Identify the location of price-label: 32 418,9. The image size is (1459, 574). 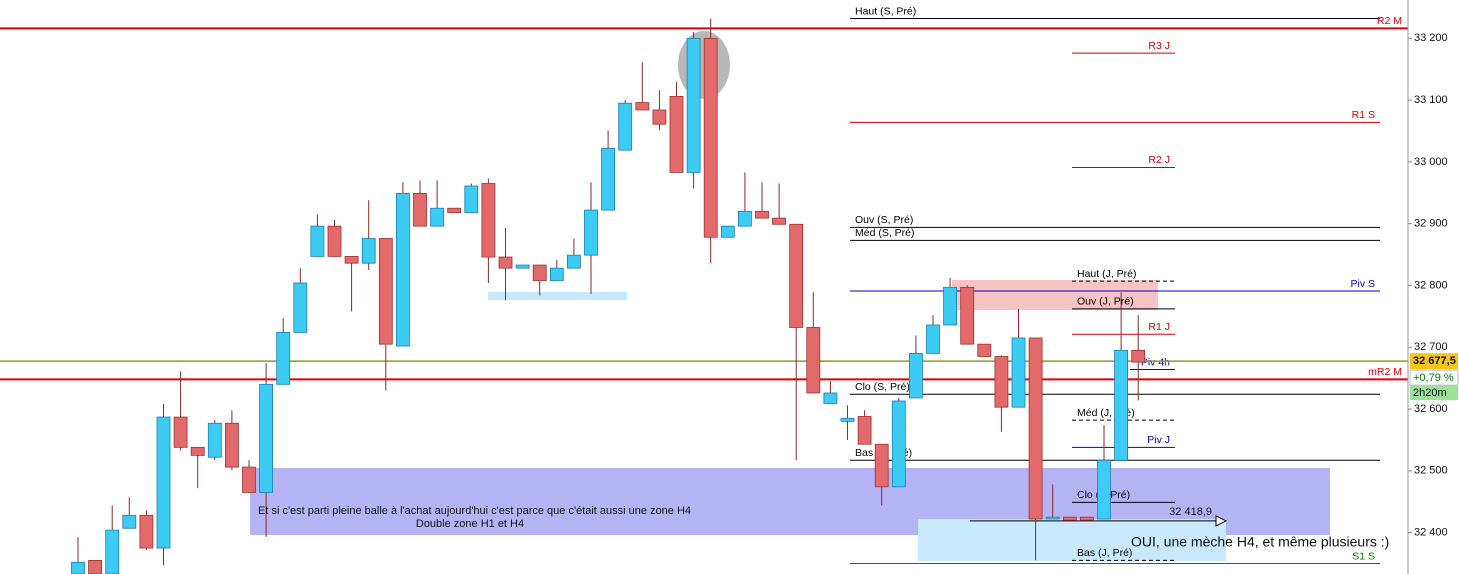
(1190, 512).